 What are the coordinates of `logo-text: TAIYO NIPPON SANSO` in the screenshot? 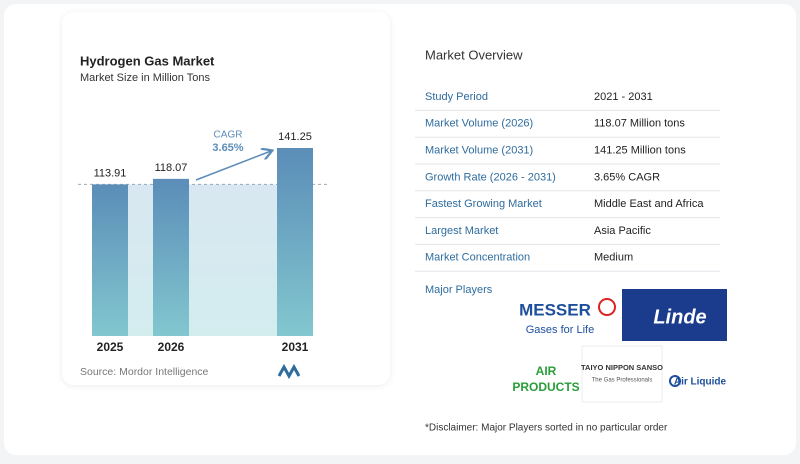 It's located at (622, 367).